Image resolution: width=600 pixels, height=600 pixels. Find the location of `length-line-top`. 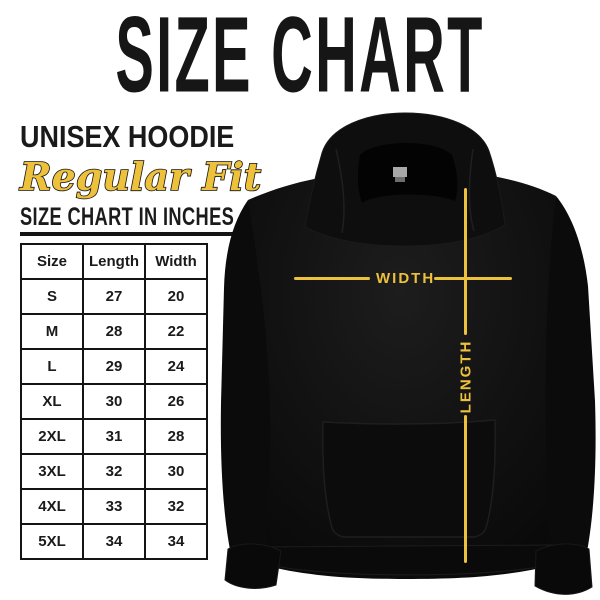

length-line-top is located at coordinates (465, 261).